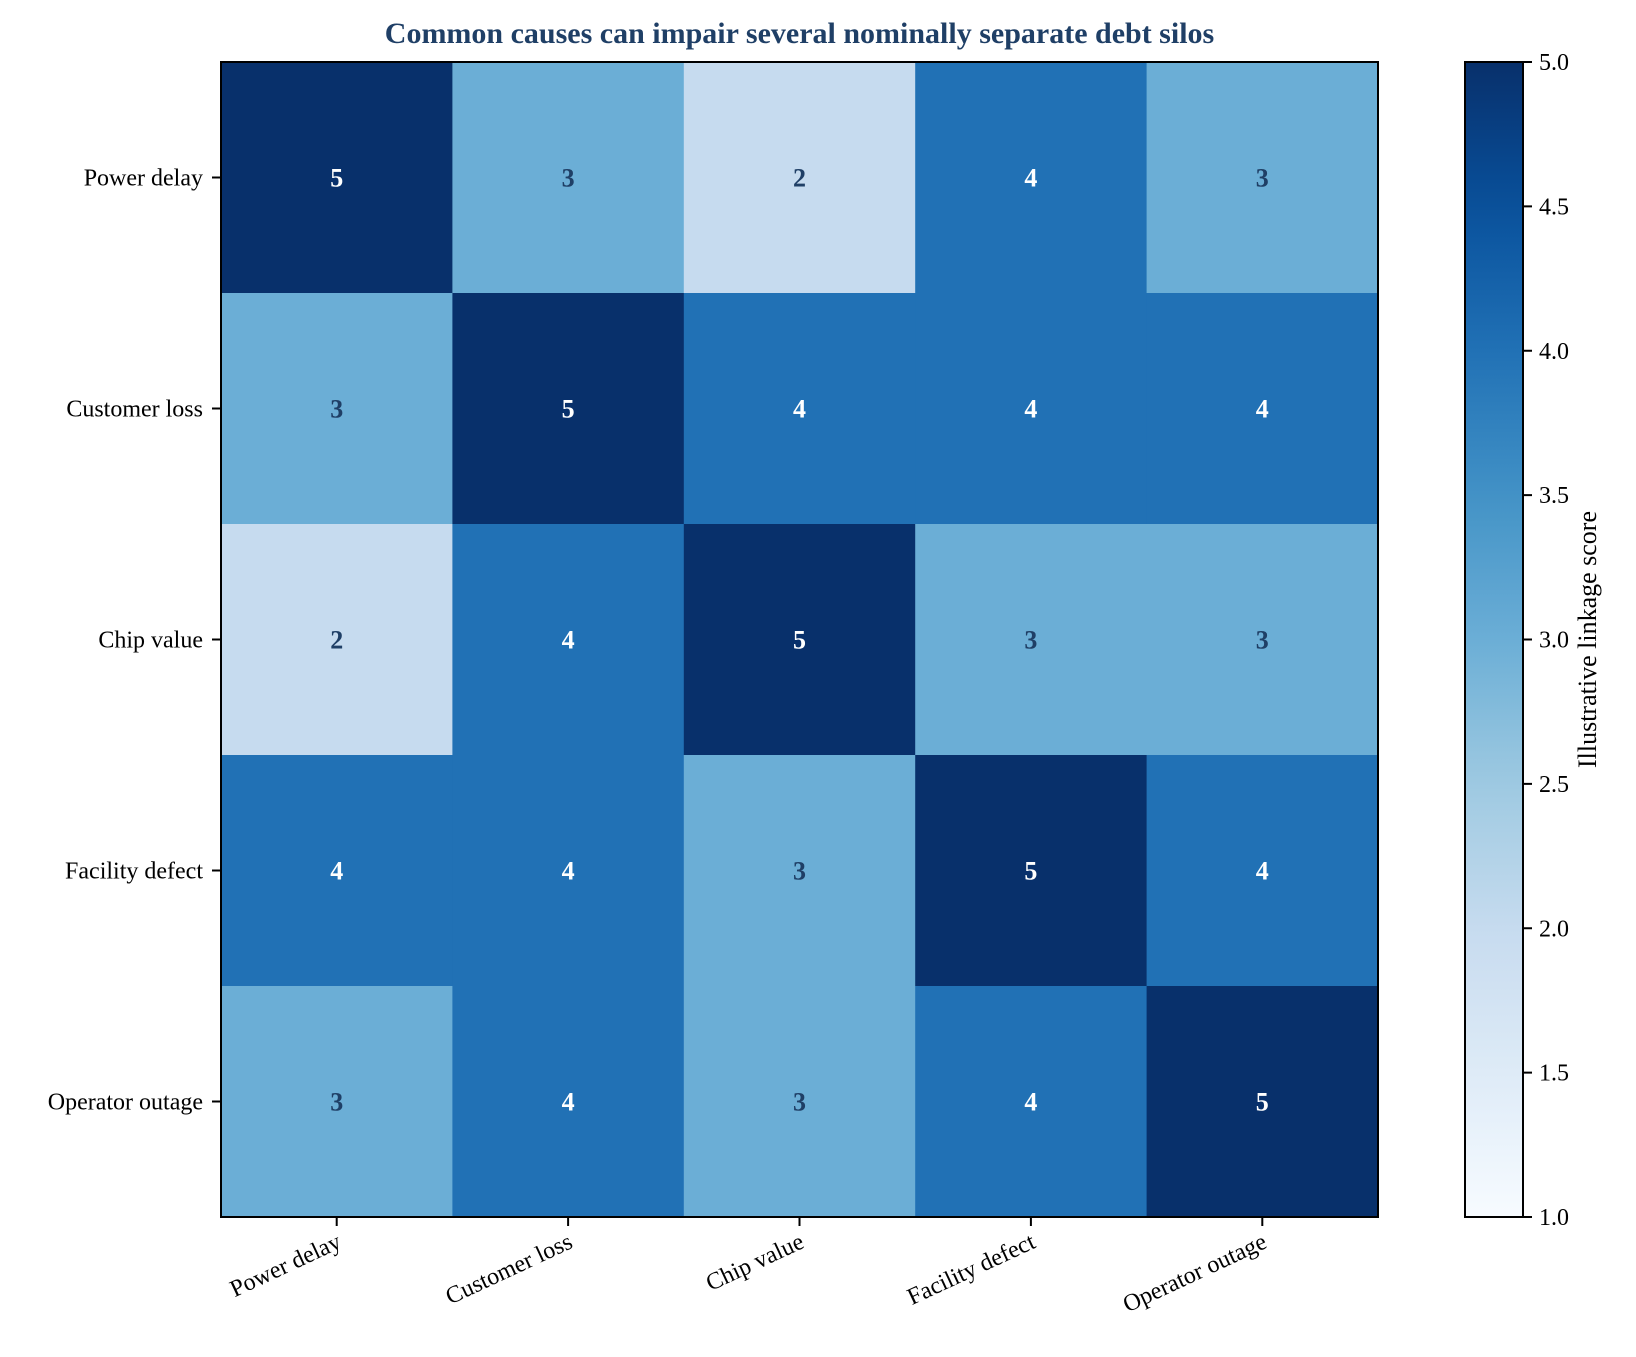  Describe the element at coordinates (1554, 352) in the screenshot. I see `colorbar-tick-label: 4.0` at that location.